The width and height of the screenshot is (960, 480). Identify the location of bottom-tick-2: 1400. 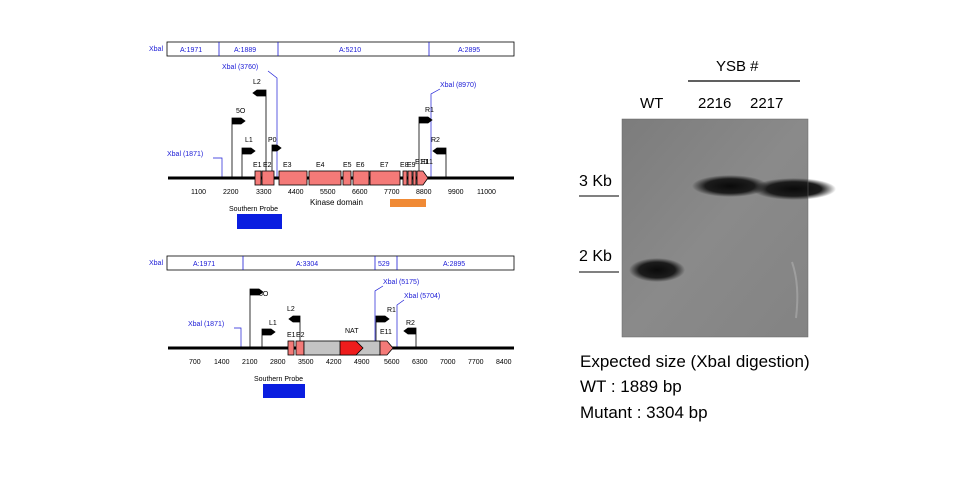
(222, 362).